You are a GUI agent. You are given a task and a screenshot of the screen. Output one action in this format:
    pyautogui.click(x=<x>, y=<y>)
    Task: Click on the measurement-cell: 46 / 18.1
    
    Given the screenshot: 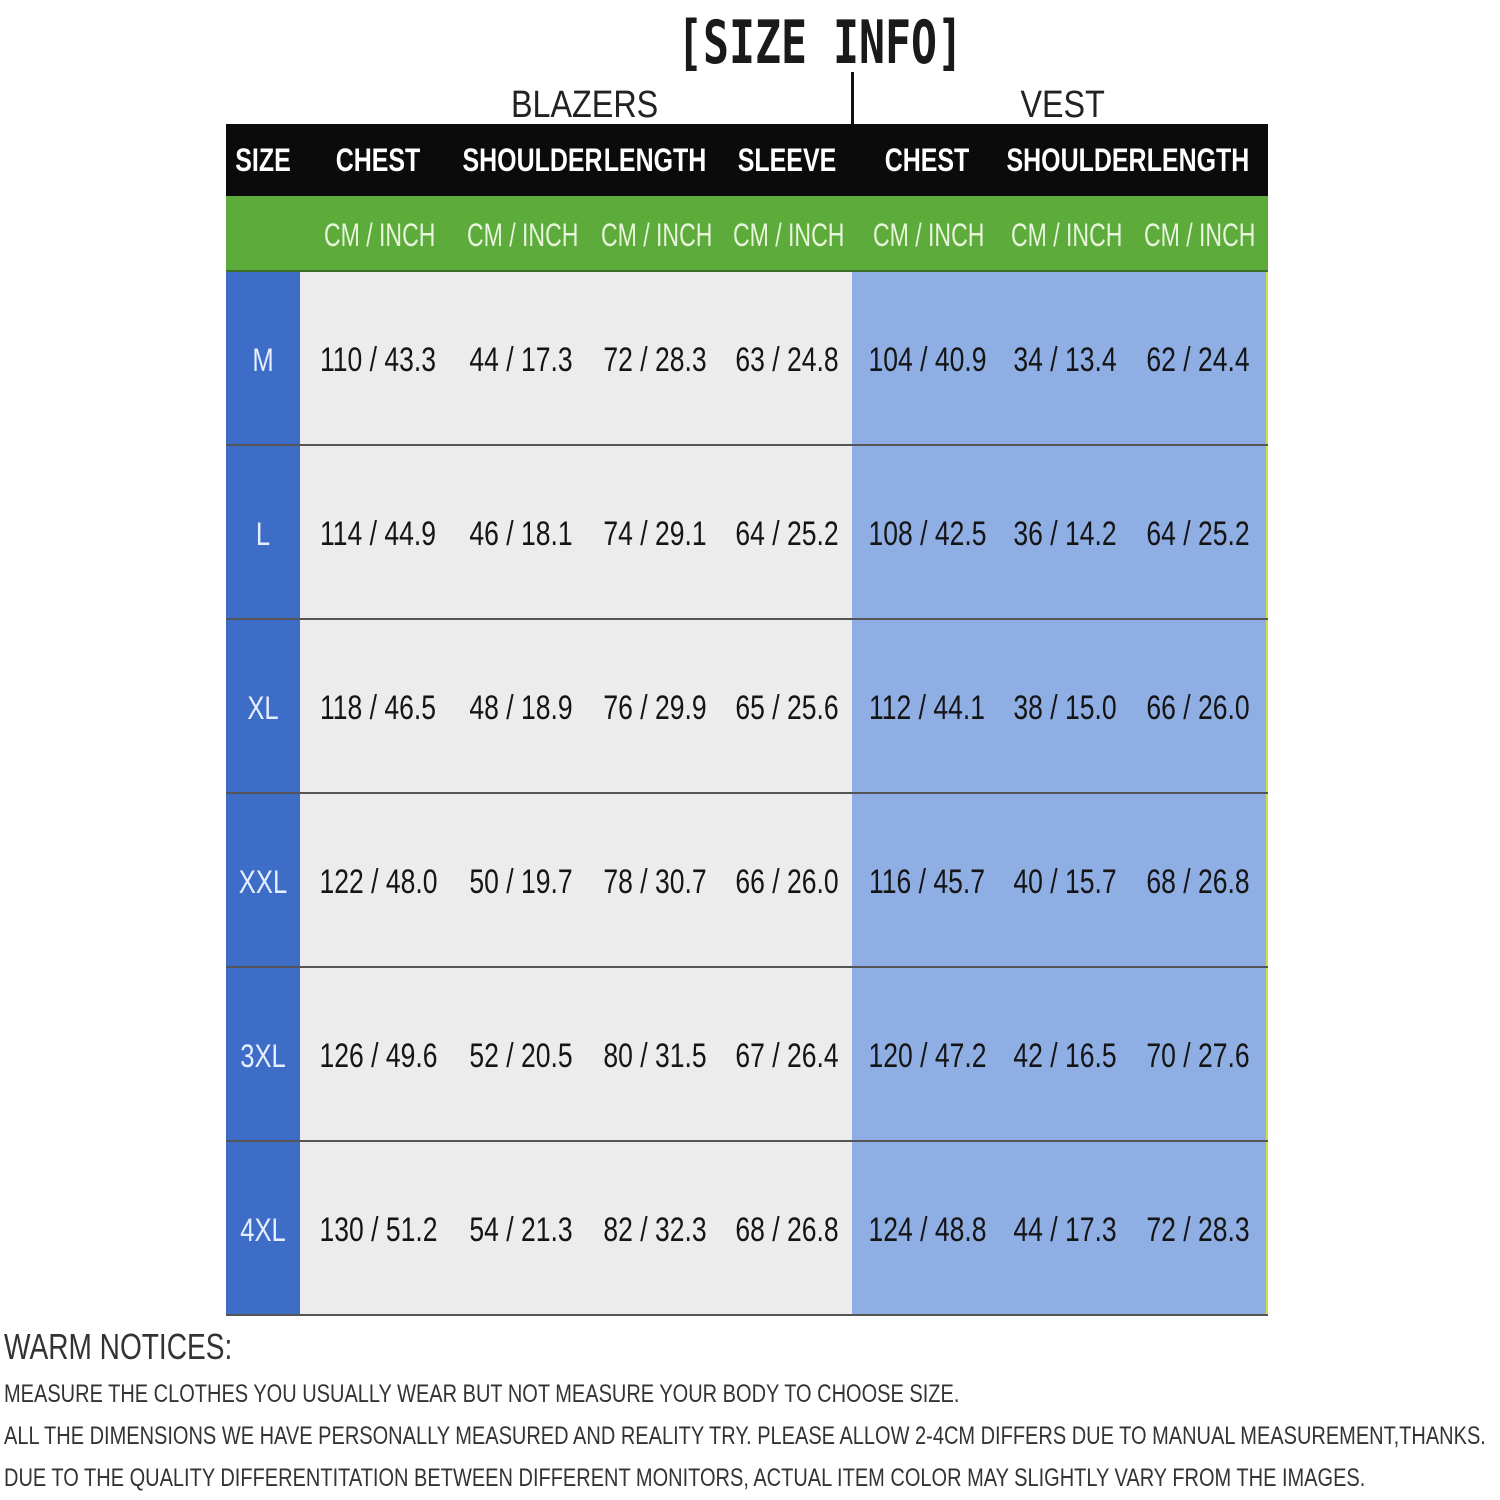 What is the action you would take?
    pyautogui.click(x=521, y=534)
    